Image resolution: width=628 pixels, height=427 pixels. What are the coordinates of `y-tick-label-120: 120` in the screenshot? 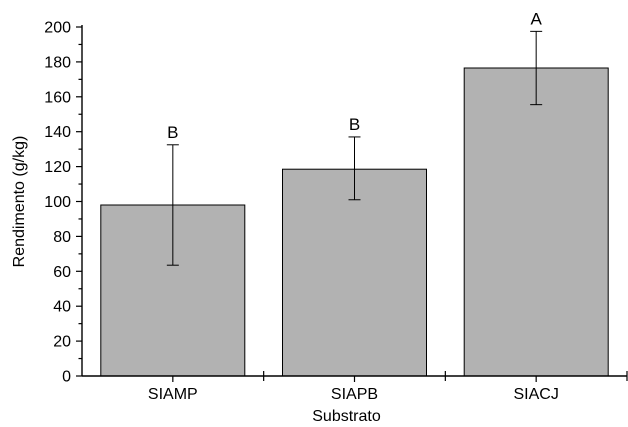 It's located at (57, 167).